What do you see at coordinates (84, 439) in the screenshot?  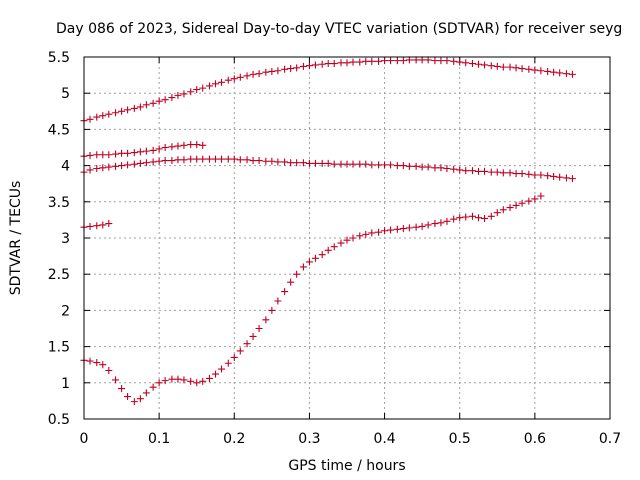 I see `x-tick-label: 0` at bounding box center [84, 439].